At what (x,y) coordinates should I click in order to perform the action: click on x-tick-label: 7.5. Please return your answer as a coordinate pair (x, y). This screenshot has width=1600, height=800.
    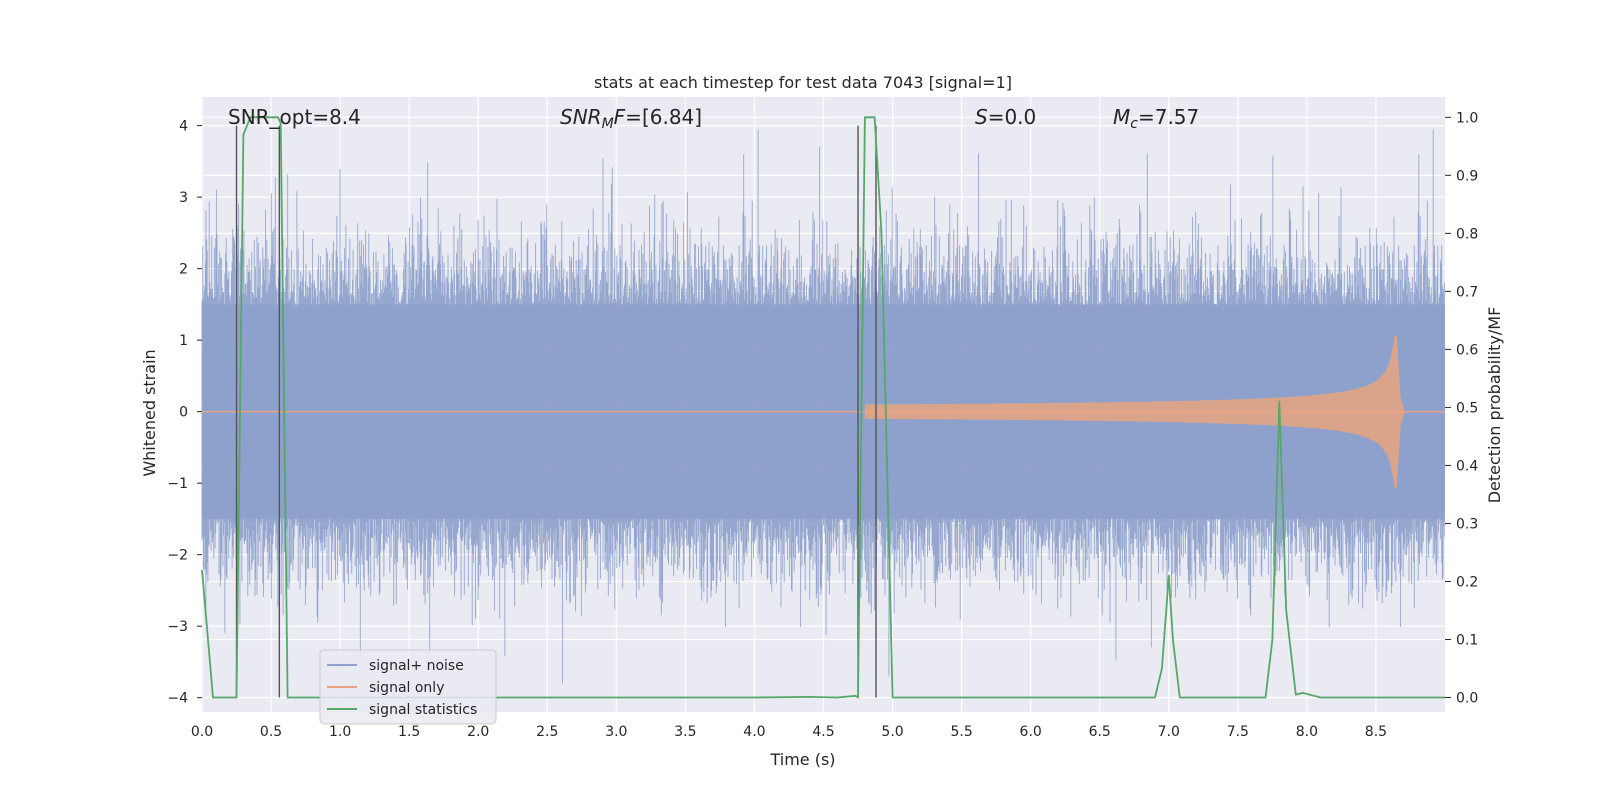
    Looking at the image, I should click on (1238, 732).